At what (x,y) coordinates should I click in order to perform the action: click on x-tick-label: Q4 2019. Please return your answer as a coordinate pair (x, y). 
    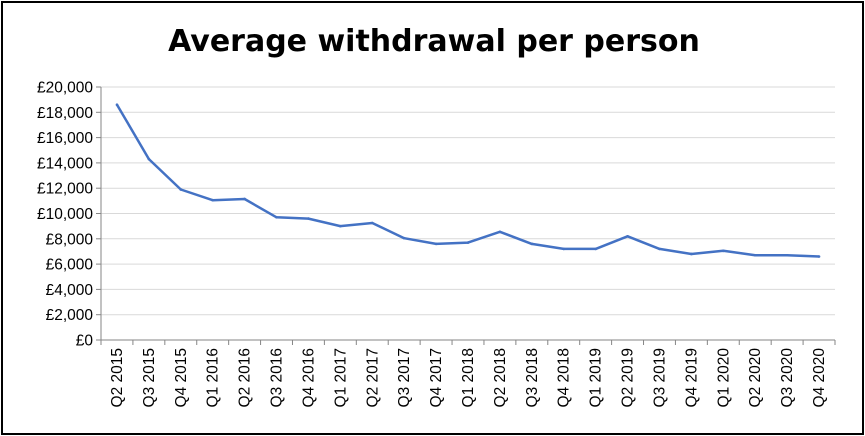
    Looking at the image, I should click on (691, 377).